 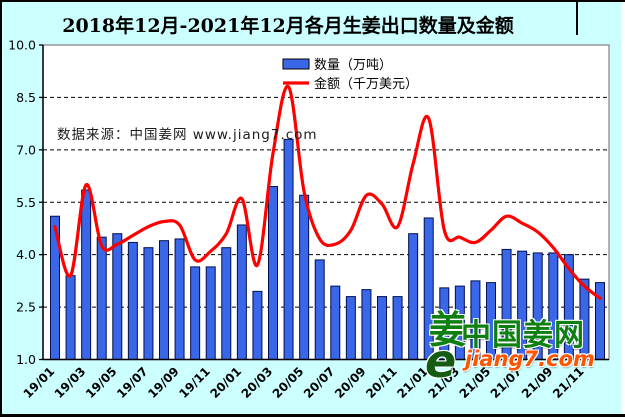 I want to click on bar-20/04, so click(x=288, y=249).